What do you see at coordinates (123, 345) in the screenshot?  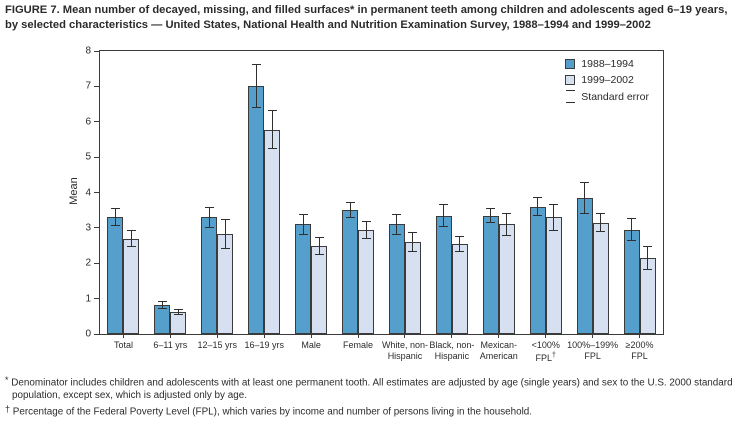 I see `x-category-label: Total` at bounding box center [123, 345].